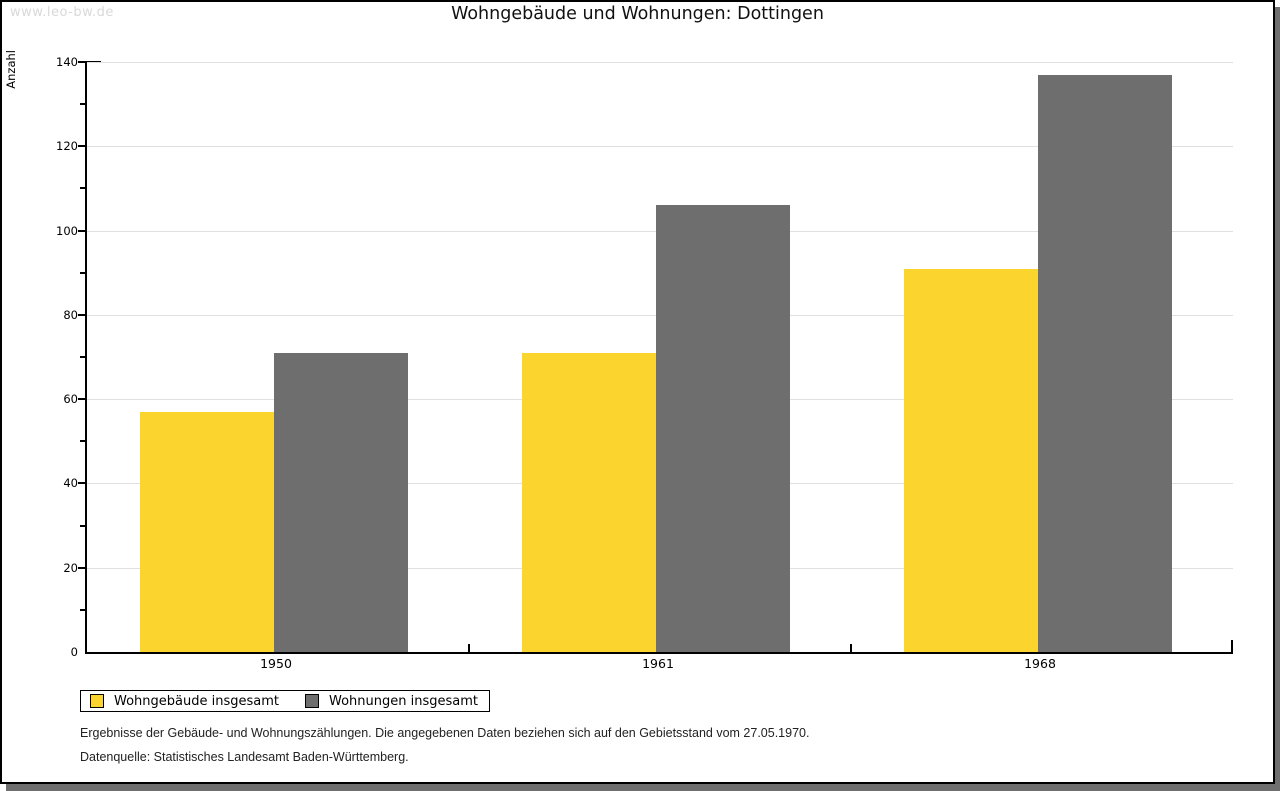 This screenshot has height=791, width=1280. What do you see at coordinates (276, 663) in the screenshot?
I see `x-tick-label: 1950` at bounding box center [276, 663].